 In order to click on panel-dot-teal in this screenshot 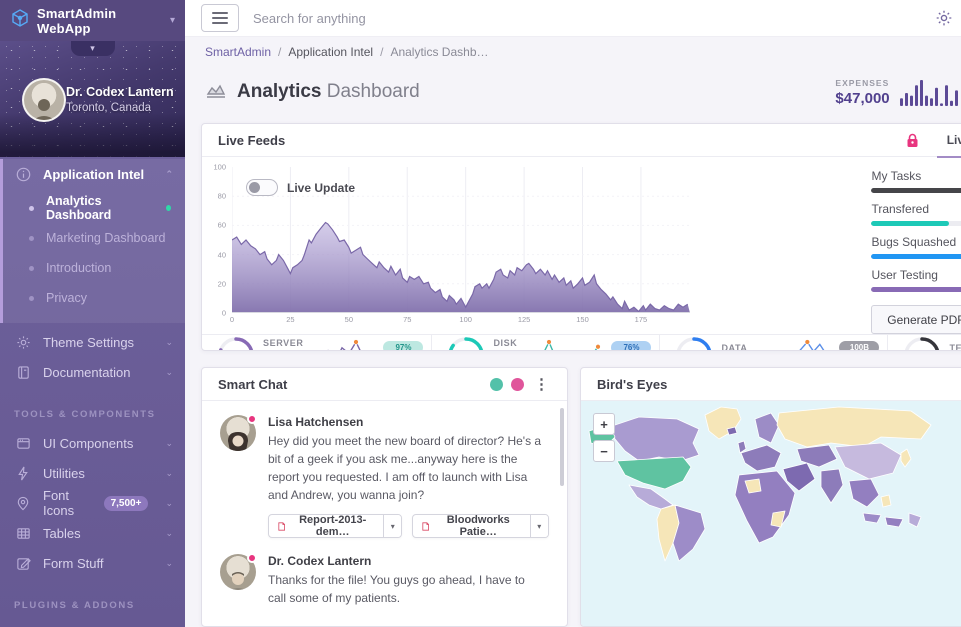, I will do `click(496, 384)`.